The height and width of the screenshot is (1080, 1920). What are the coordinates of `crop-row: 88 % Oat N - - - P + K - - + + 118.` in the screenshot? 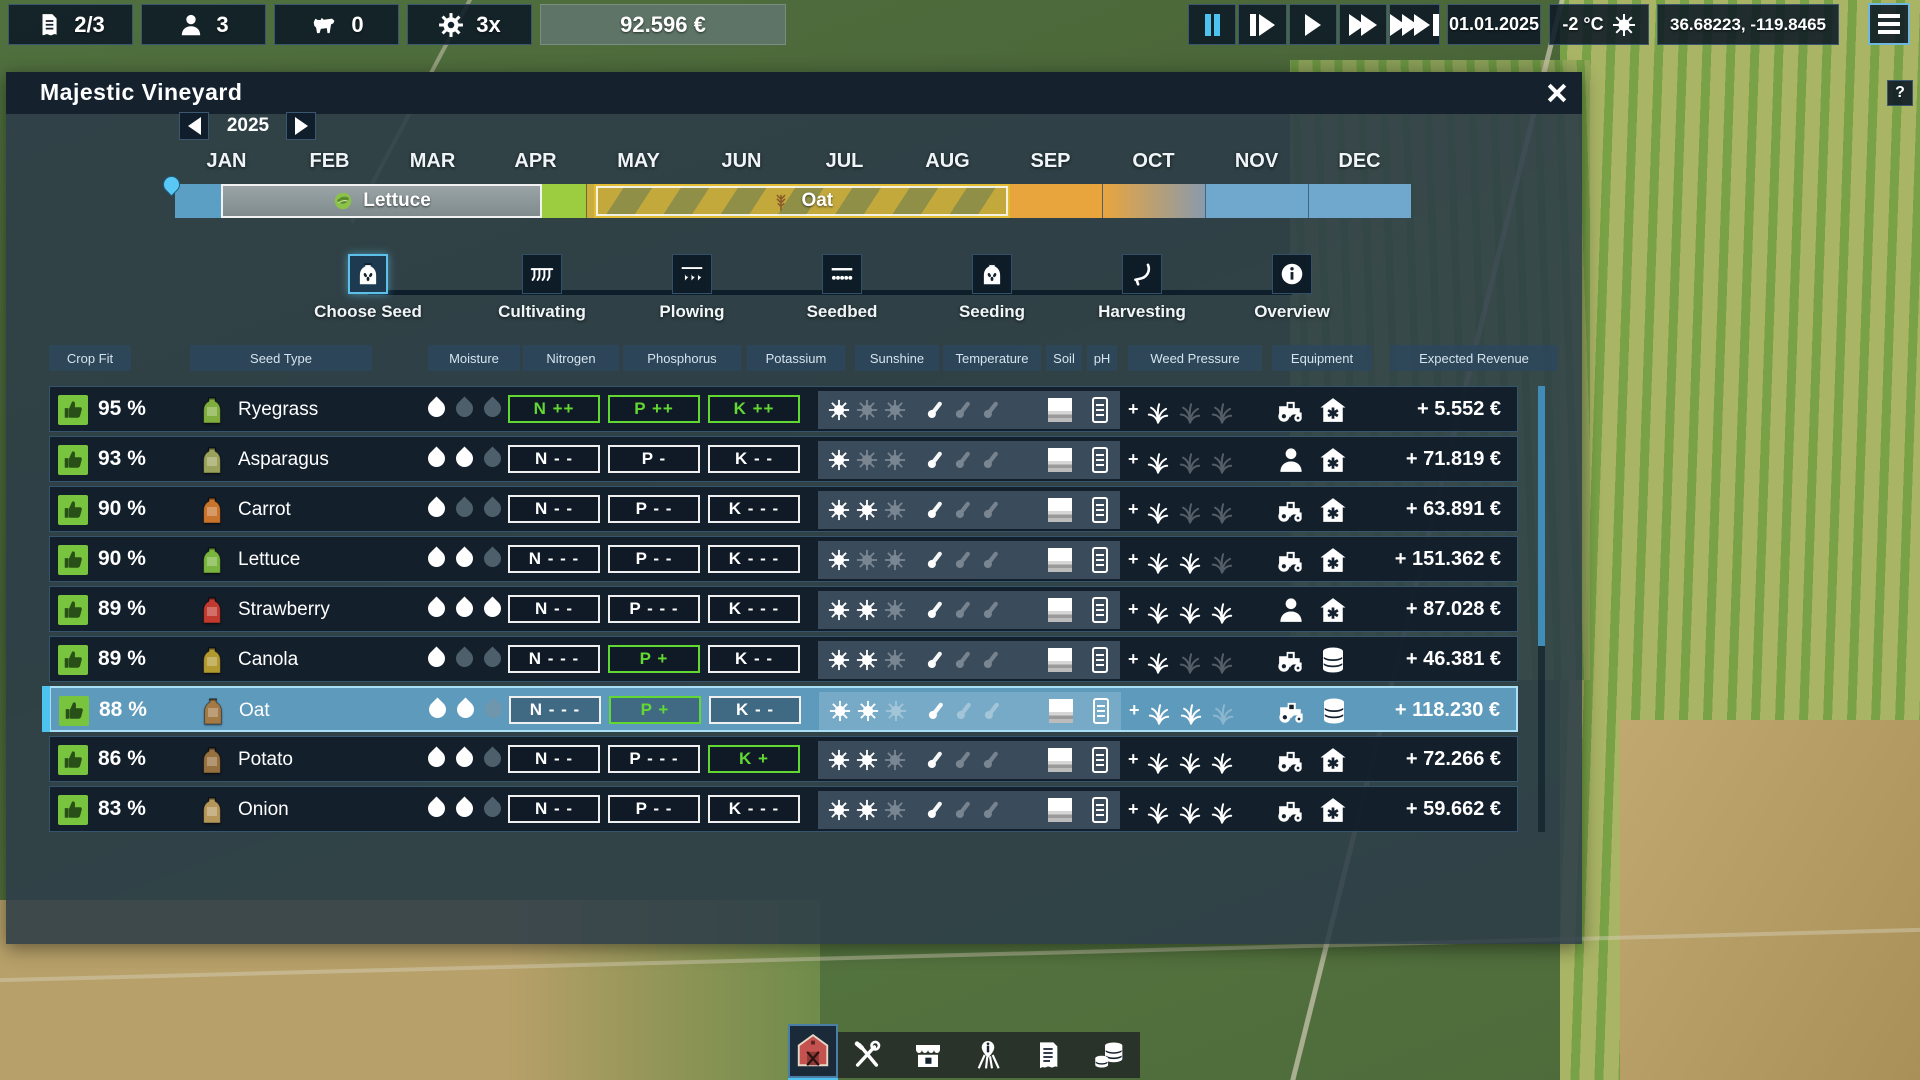 It's located at (780, 709).